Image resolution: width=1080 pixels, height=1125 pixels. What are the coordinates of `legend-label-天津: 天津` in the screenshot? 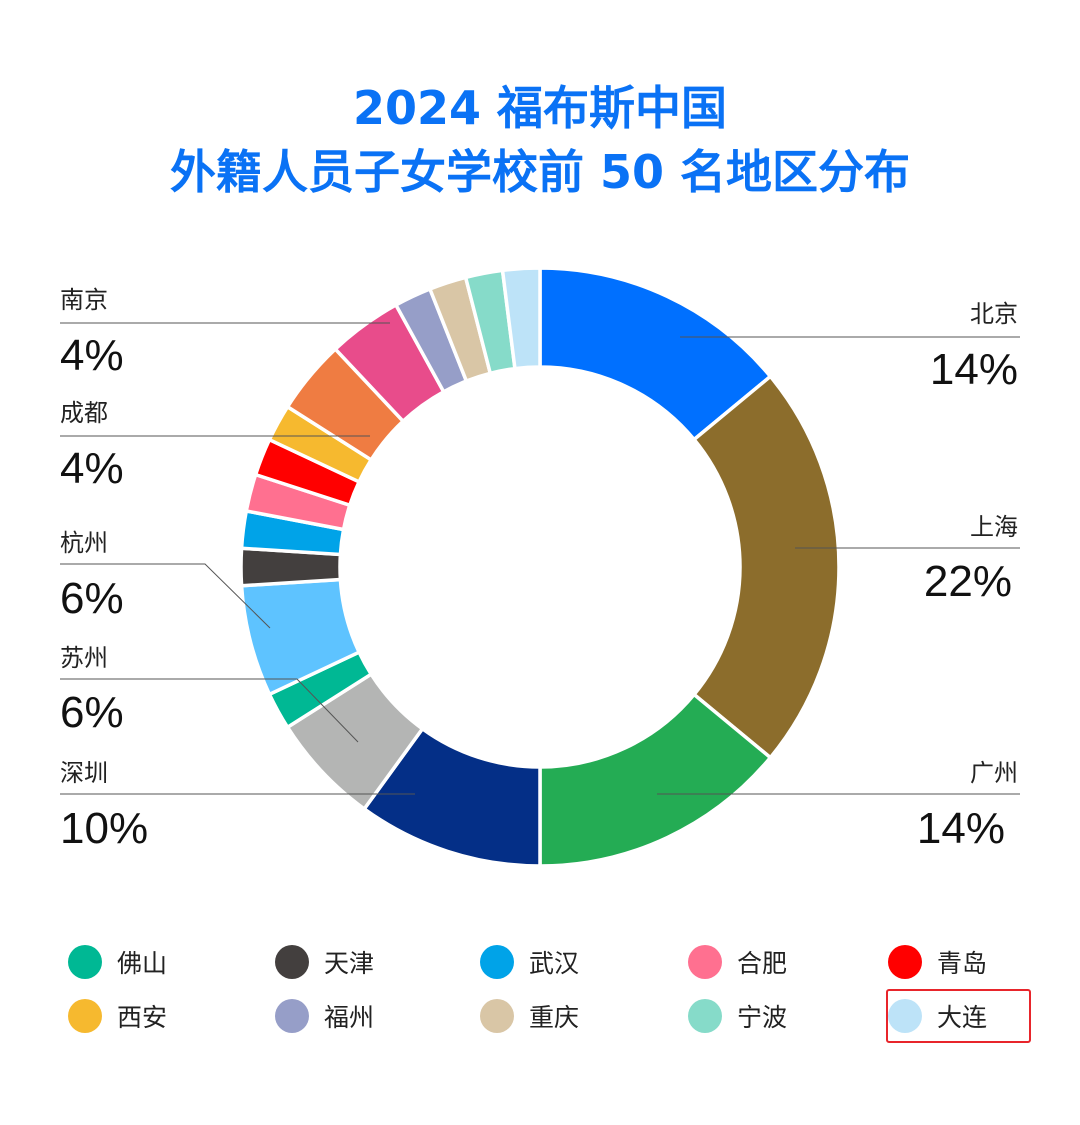 It's located at (349, 963).